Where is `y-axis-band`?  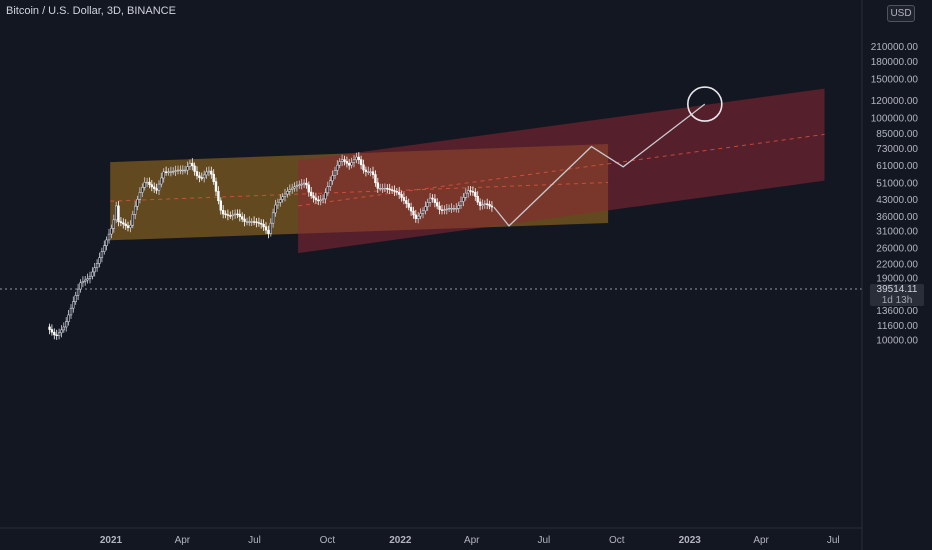
y-axis-band is located at coordinates (897, 275).